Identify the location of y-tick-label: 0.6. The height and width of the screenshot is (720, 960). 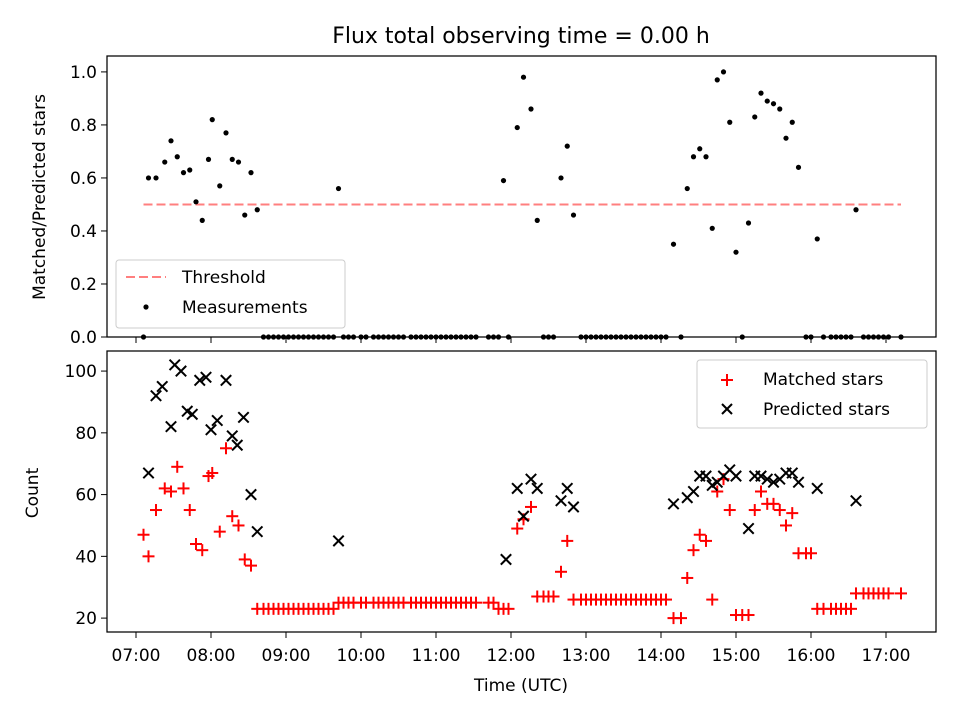
(83, 179).